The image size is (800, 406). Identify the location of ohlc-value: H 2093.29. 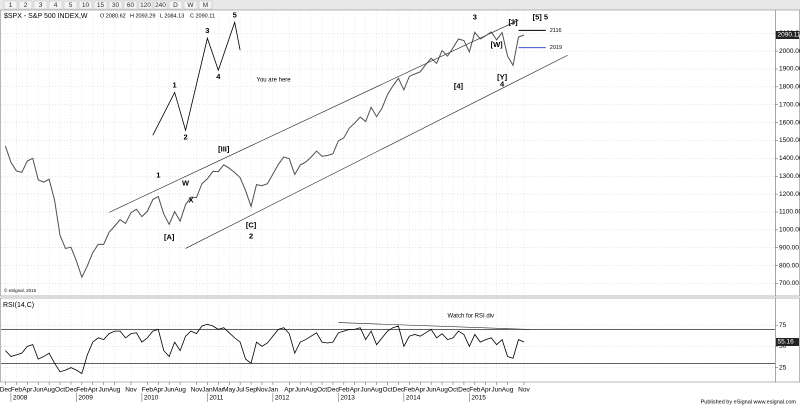
(142, 16).